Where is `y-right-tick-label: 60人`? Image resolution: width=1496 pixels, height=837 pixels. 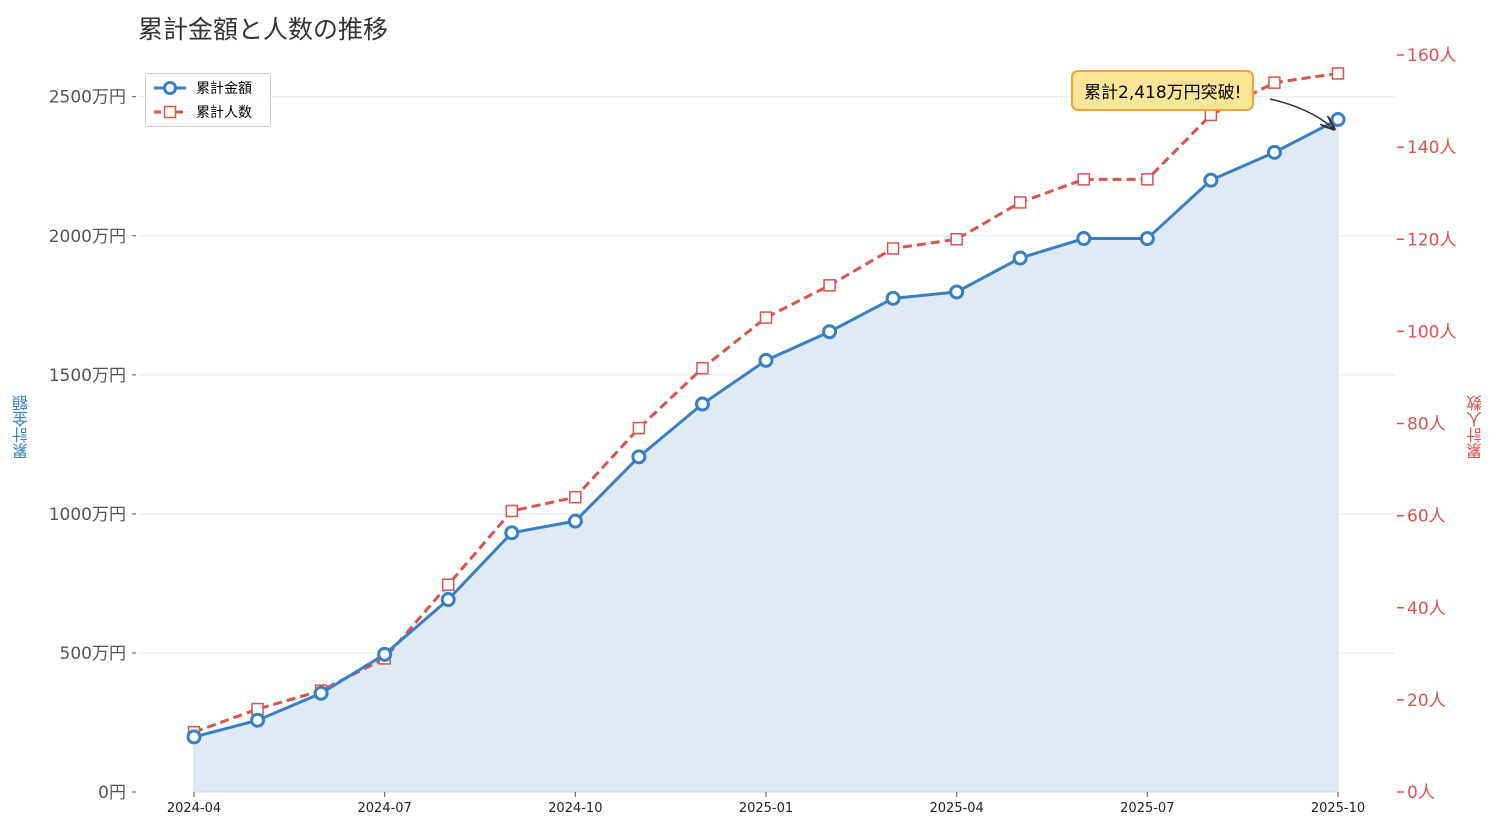 y-right-tick-label: 60人 is located at coordinates (1426, 517).